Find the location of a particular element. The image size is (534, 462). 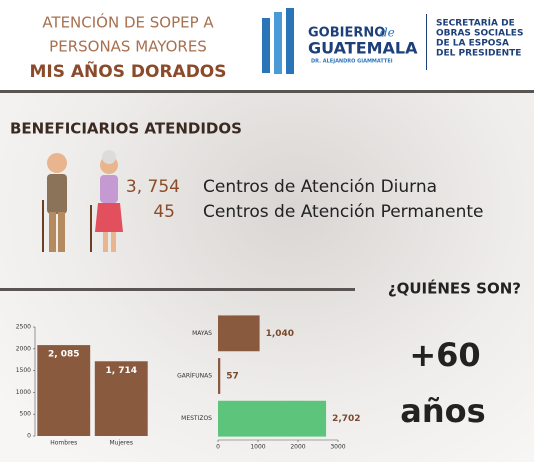

count-label: Centros de Atención Permanente is located at coordinates (343, 212).